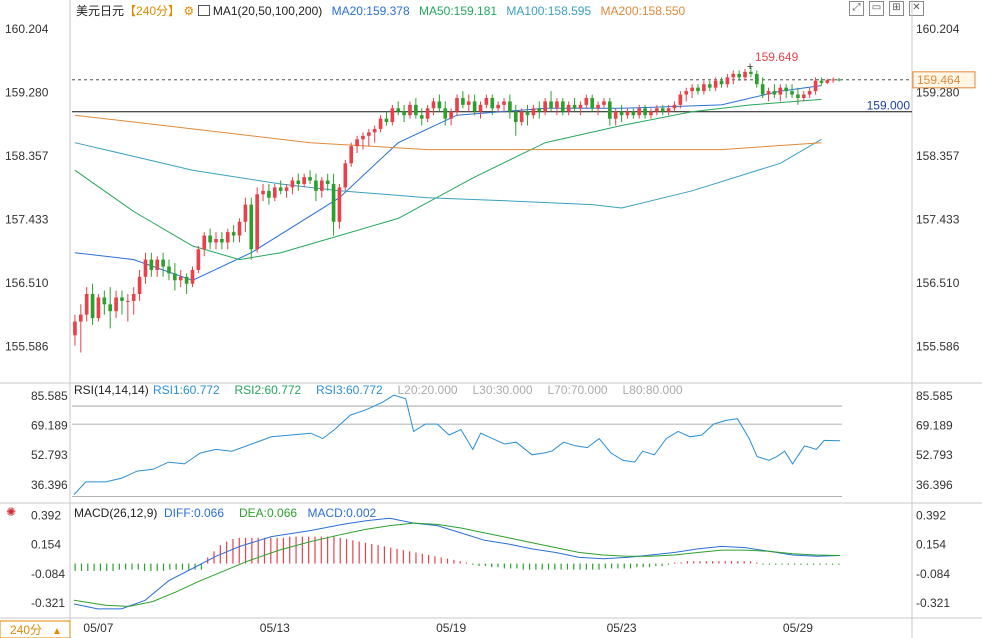 The height and width of the screenshot is (638, 982). Describe the element at coordinates (186, 390) in the screenshot. I see `rsi-legend-item: RSI1:60.772` at that location.